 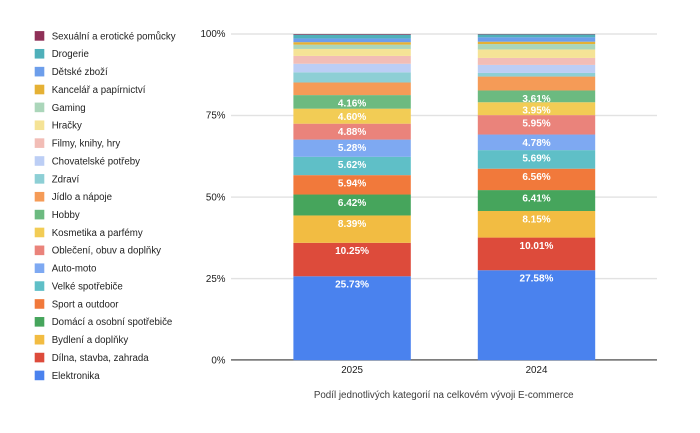 What do you see at coordinates (82, 197) in the screenshot?
I see `svg-text: Jídlo a nápoje` at bounding box center [82, 197].